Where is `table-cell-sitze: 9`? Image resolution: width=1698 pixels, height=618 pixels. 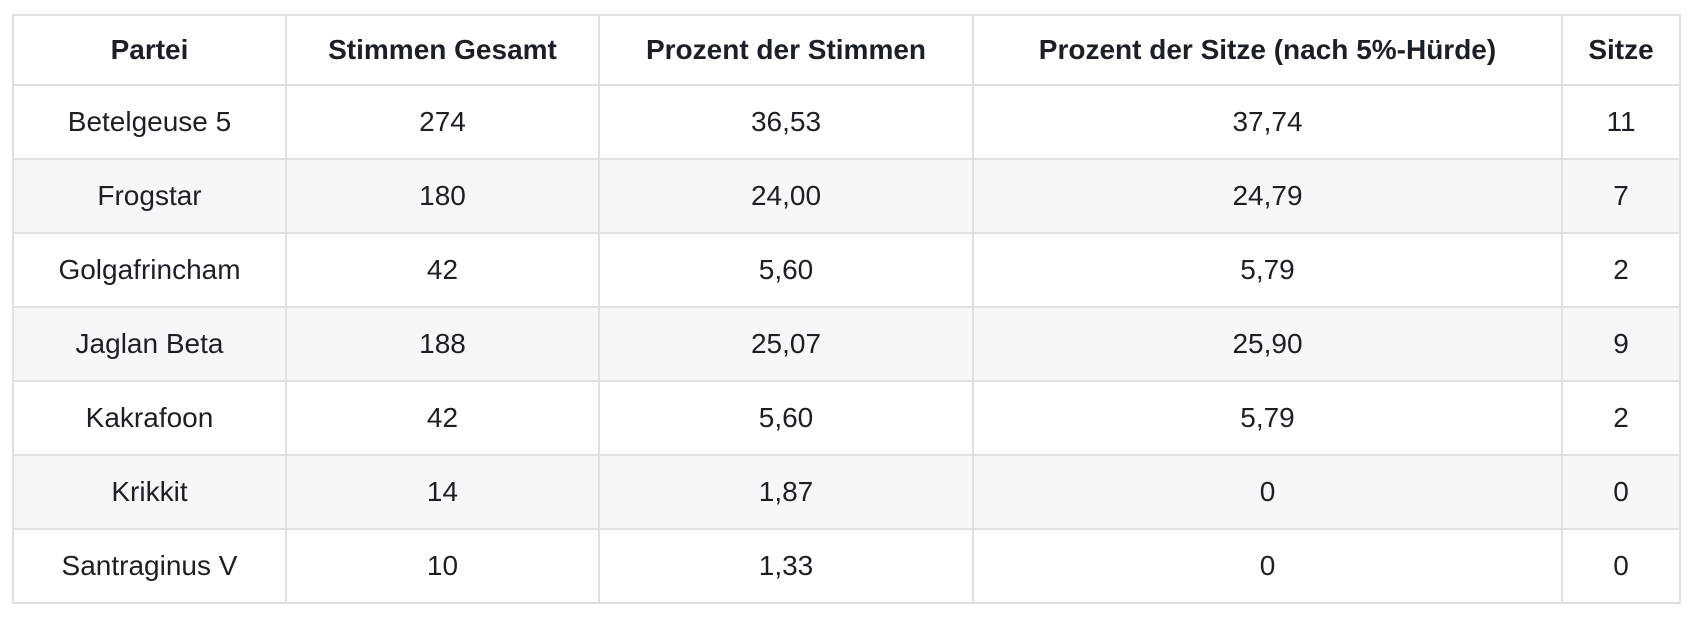
table-cell-sitze: 9 is located at coordinates (1621, 344).